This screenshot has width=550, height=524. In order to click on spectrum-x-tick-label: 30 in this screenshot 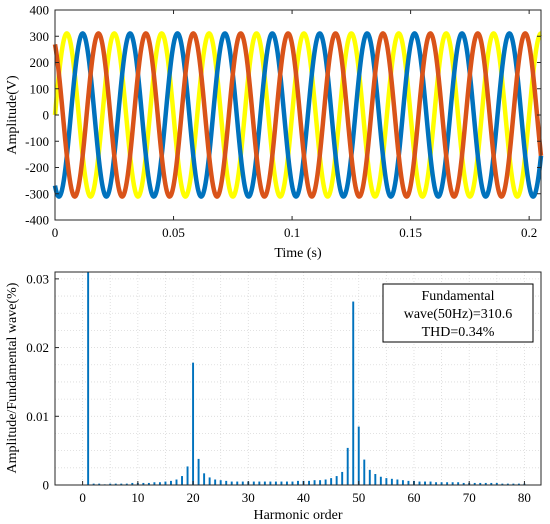, I will do `click(248, 497)`.